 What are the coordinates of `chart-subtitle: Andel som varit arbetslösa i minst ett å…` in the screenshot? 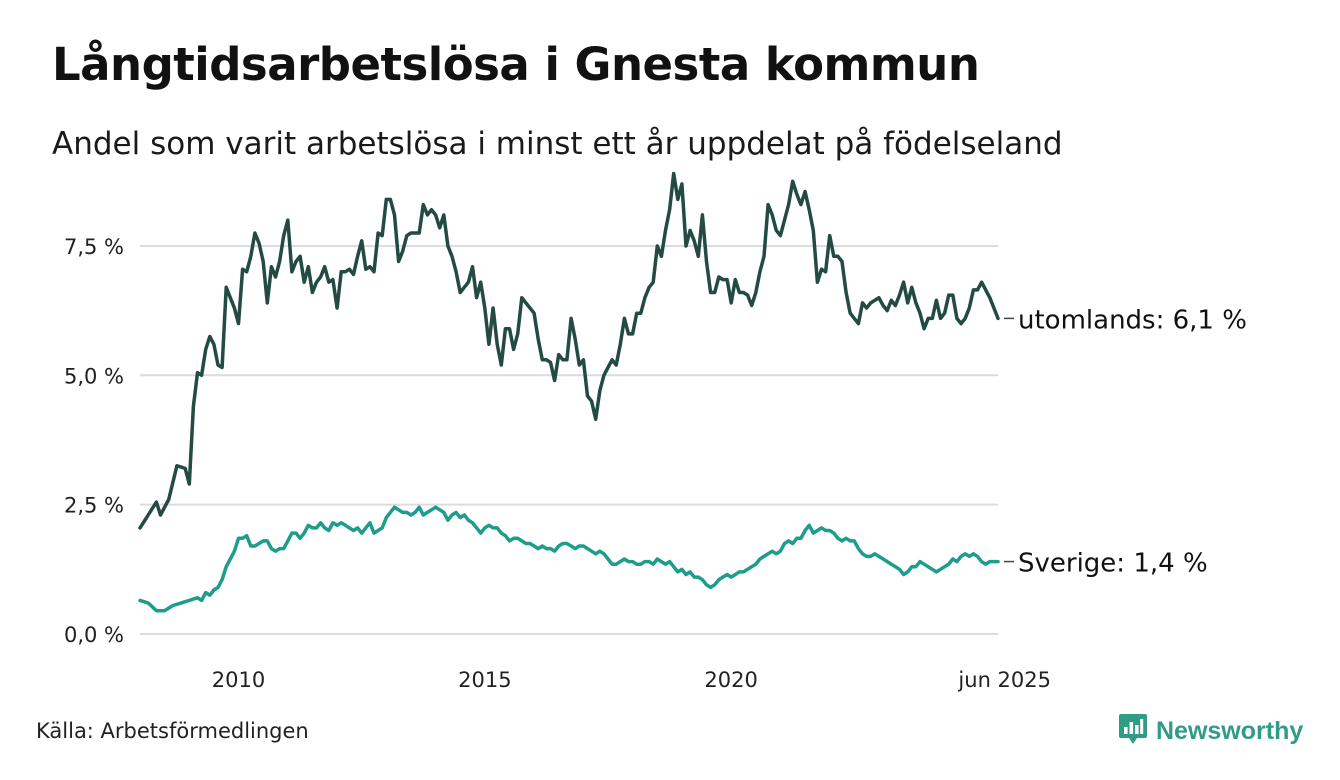 It's located at (557, 144).